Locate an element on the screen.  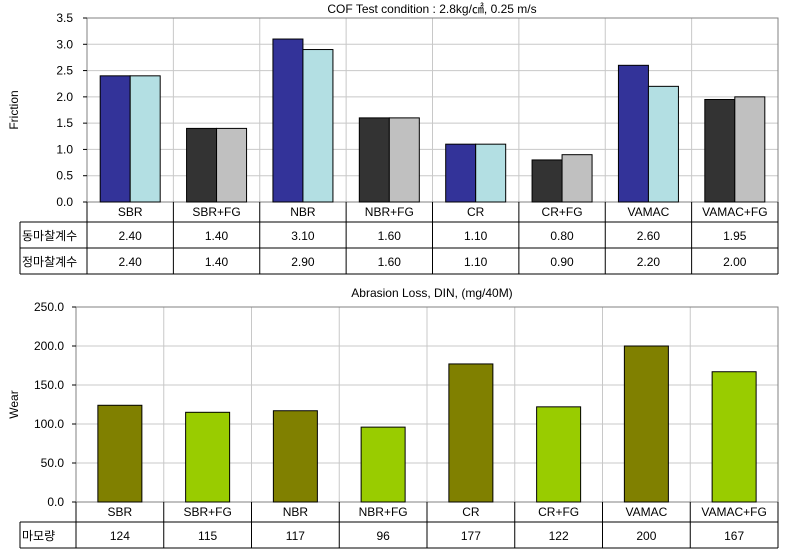
bar-static-sbr is located at coordinates (145, 139).